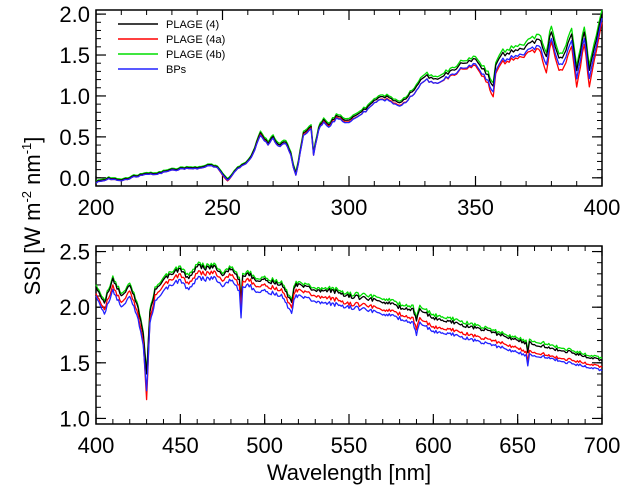  Describe the element at coordinates (349, 445) in the screenshot. I see `x-tick-label: 550` at that location.